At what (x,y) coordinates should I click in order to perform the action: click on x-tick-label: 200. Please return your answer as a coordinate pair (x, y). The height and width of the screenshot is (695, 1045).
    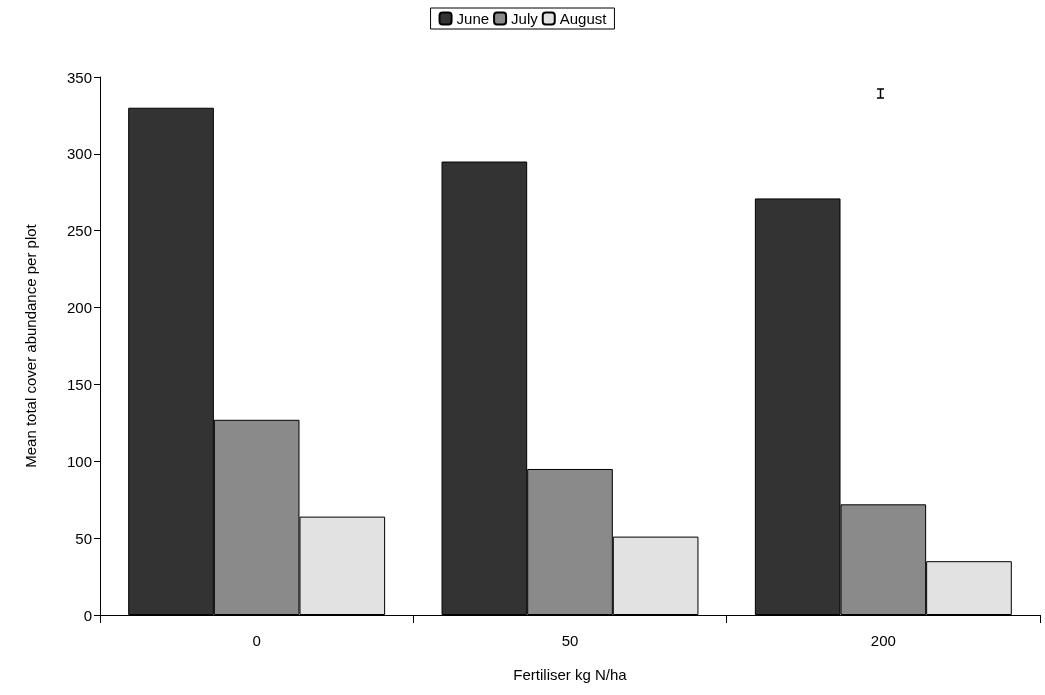
    Looking at the image, I should click on (883, 640).